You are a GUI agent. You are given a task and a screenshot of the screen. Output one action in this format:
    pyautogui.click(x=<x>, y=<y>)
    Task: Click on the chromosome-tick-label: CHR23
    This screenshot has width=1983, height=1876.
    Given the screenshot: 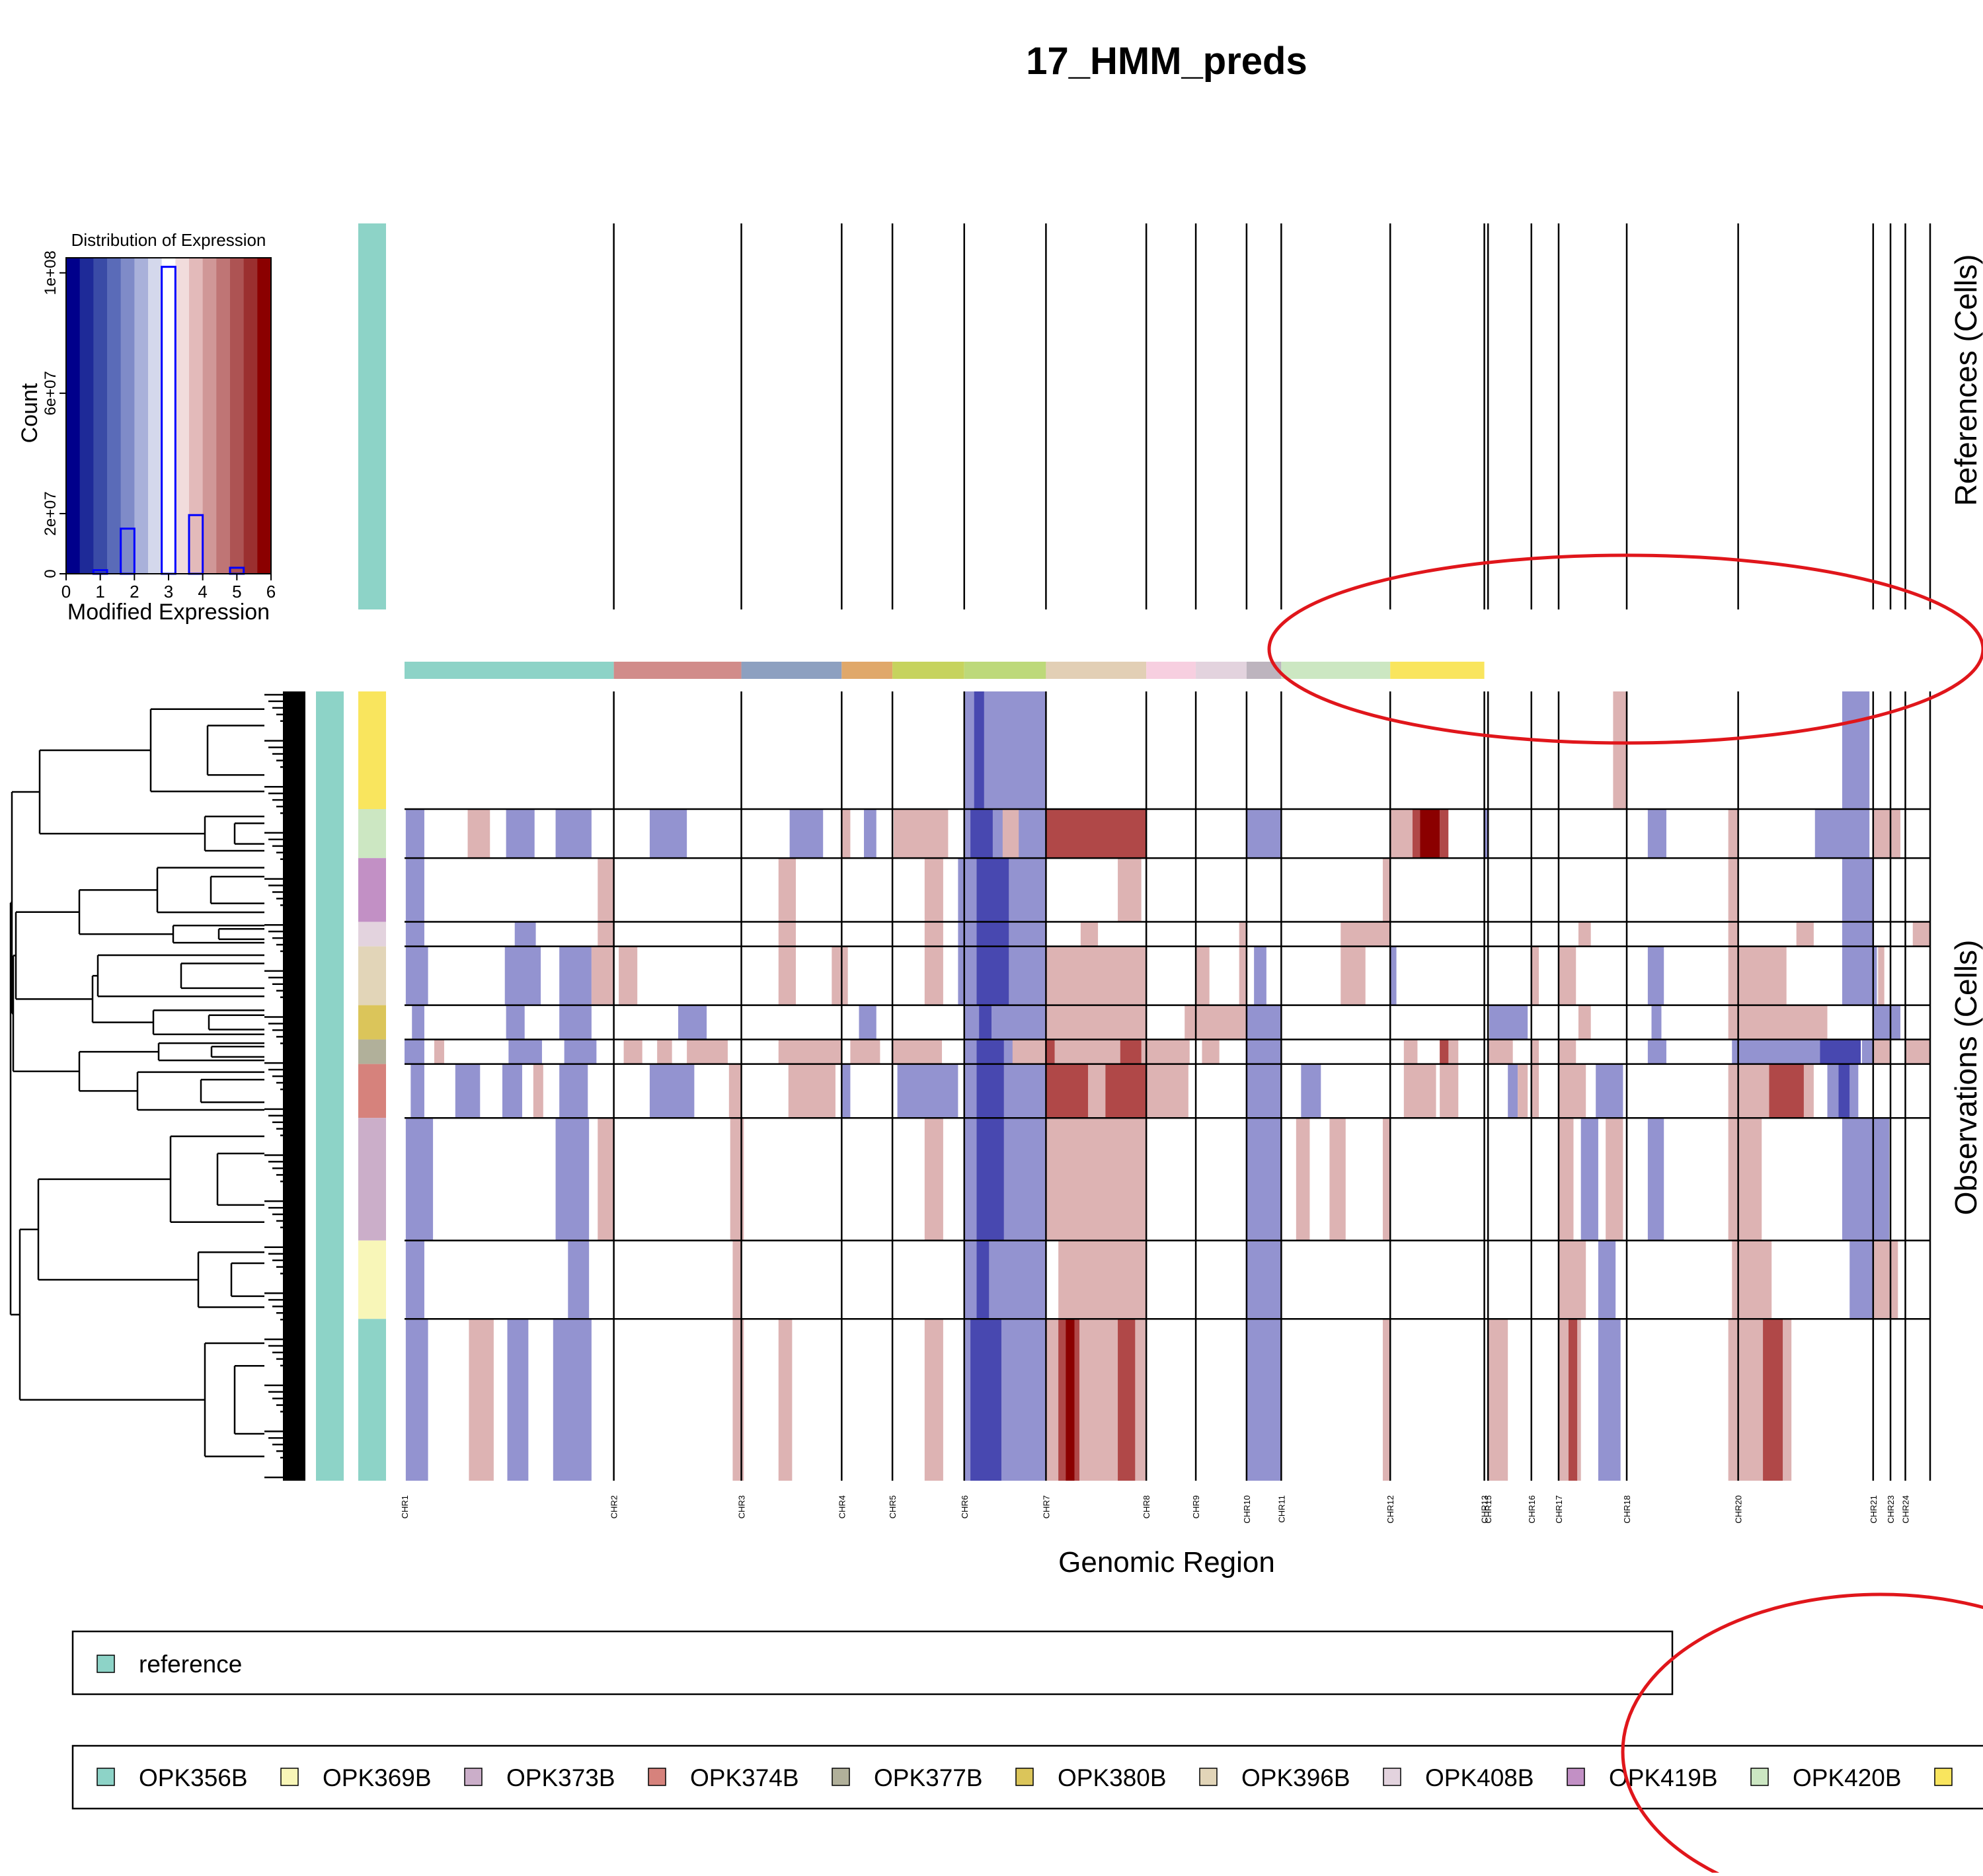 What is the action you would take?
    pyautogui.click(x=1891, y=1509)
    